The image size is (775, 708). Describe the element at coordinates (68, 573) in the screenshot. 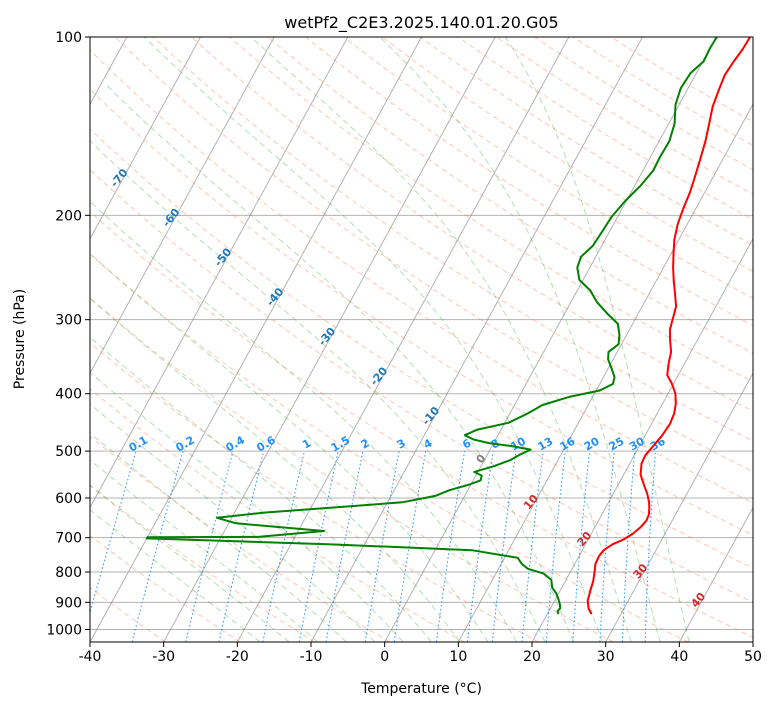

I see `y-tick-label: 800` at that location.